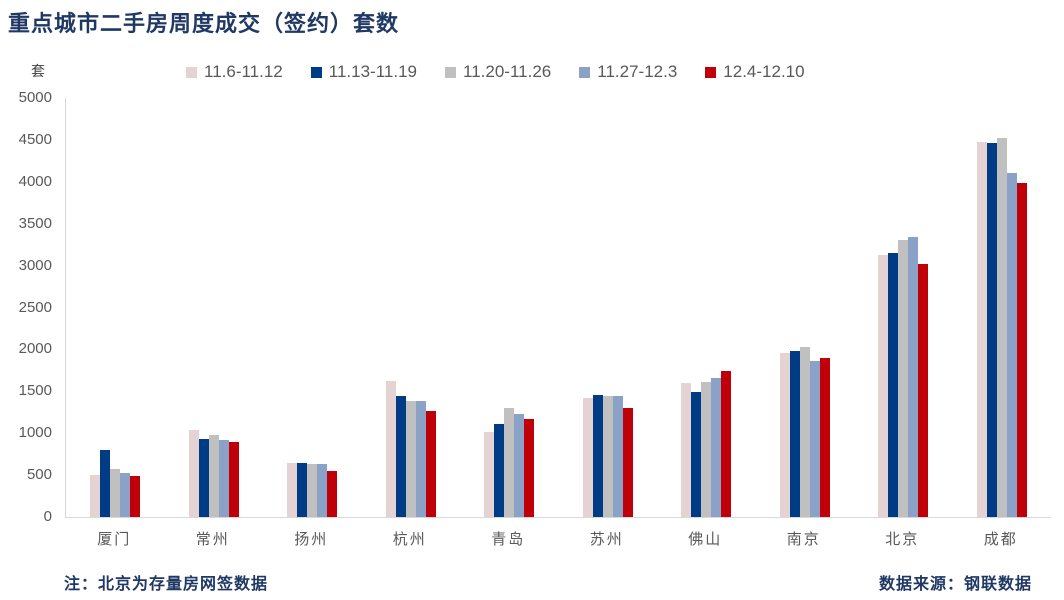 This screenshot has width=1064, height=600. I want to click on y-axis-tick-labels: 0 500 1000 1500 2000 2500 3000 3500 4000 4500 5000, so click(29, 307).